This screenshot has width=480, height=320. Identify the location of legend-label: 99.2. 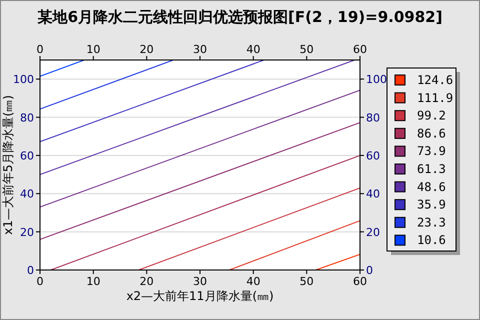
(431, 115).